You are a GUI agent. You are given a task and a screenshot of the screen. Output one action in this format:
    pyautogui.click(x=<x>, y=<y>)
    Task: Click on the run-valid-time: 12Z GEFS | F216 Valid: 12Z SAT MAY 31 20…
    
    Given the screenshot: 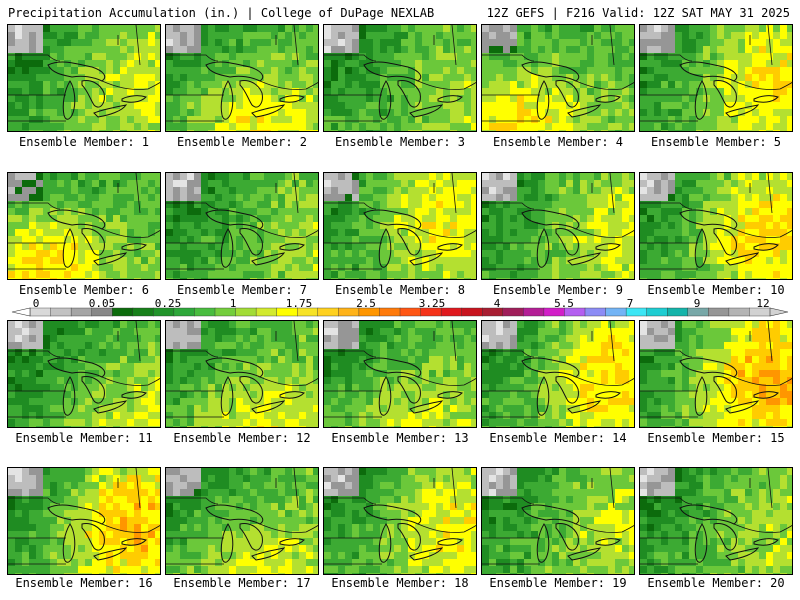 What is the action you would take?
    pyautogui.click(x=638, y=13)
    